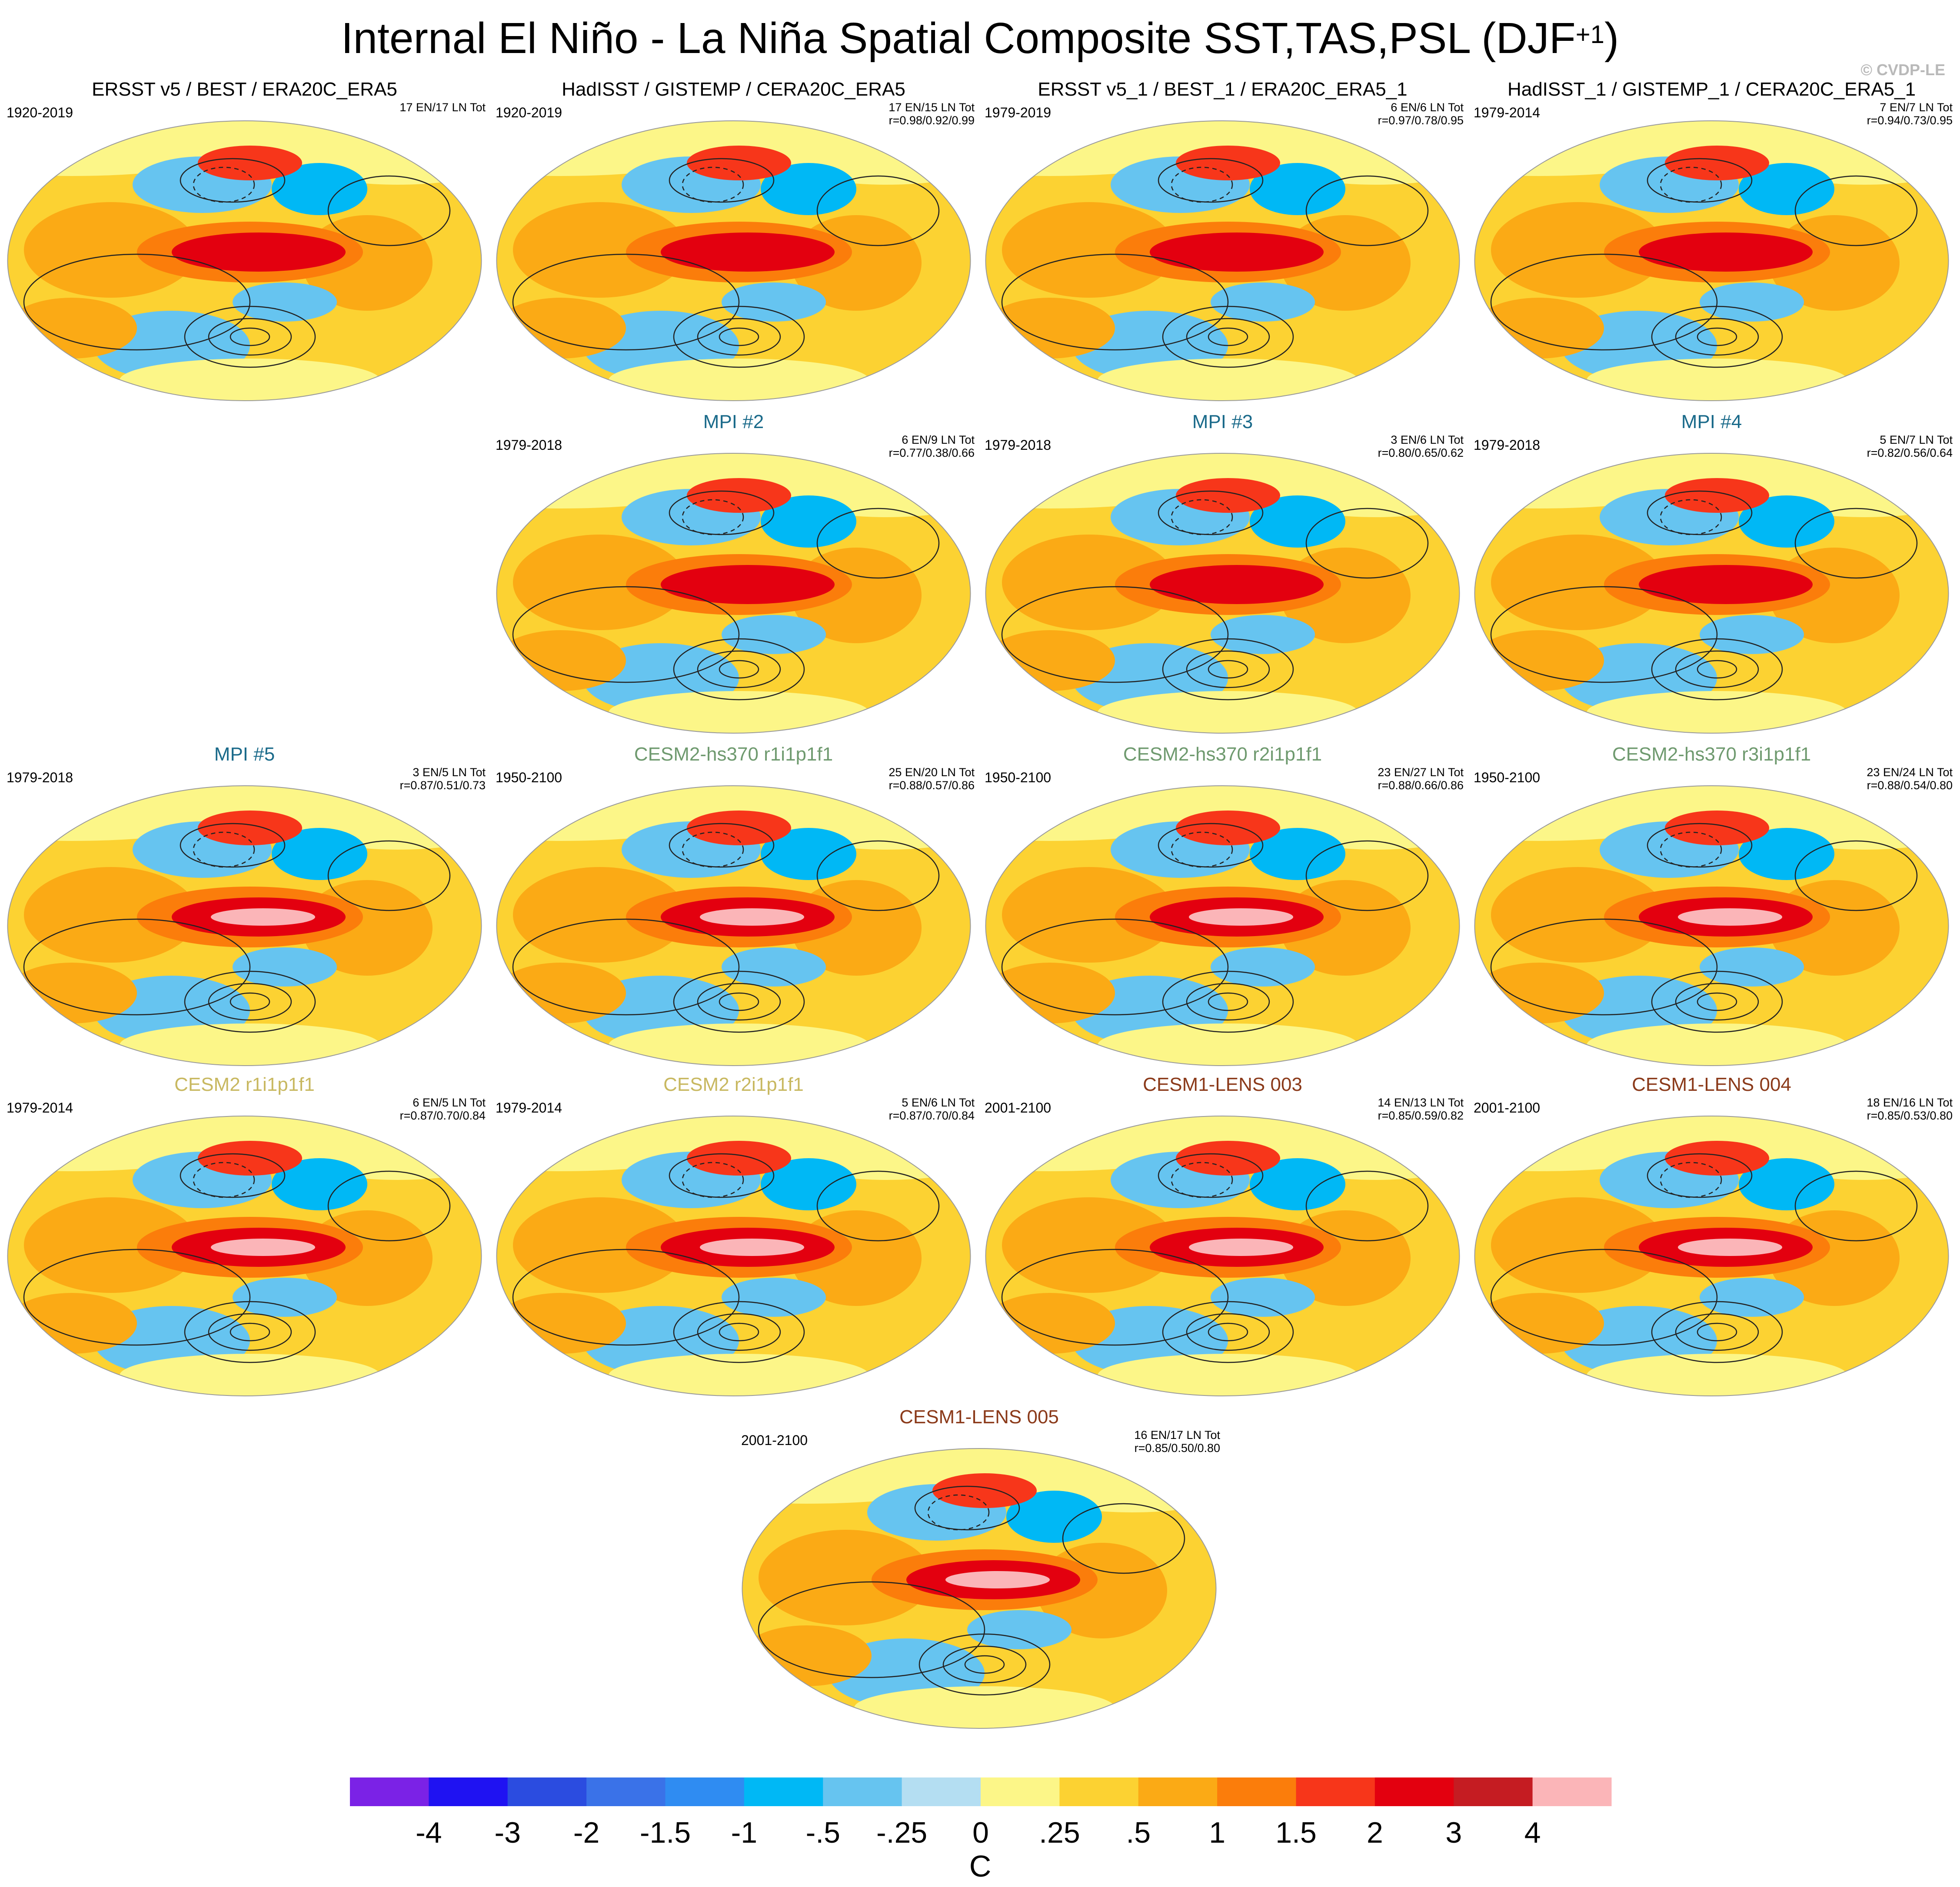 The image size is (1960, 1887). What do you see at coordinates (979, 1417) in the screenshot?
I see `panel-title: CESM1-LENS 005` at bounding box center [979, 1417].